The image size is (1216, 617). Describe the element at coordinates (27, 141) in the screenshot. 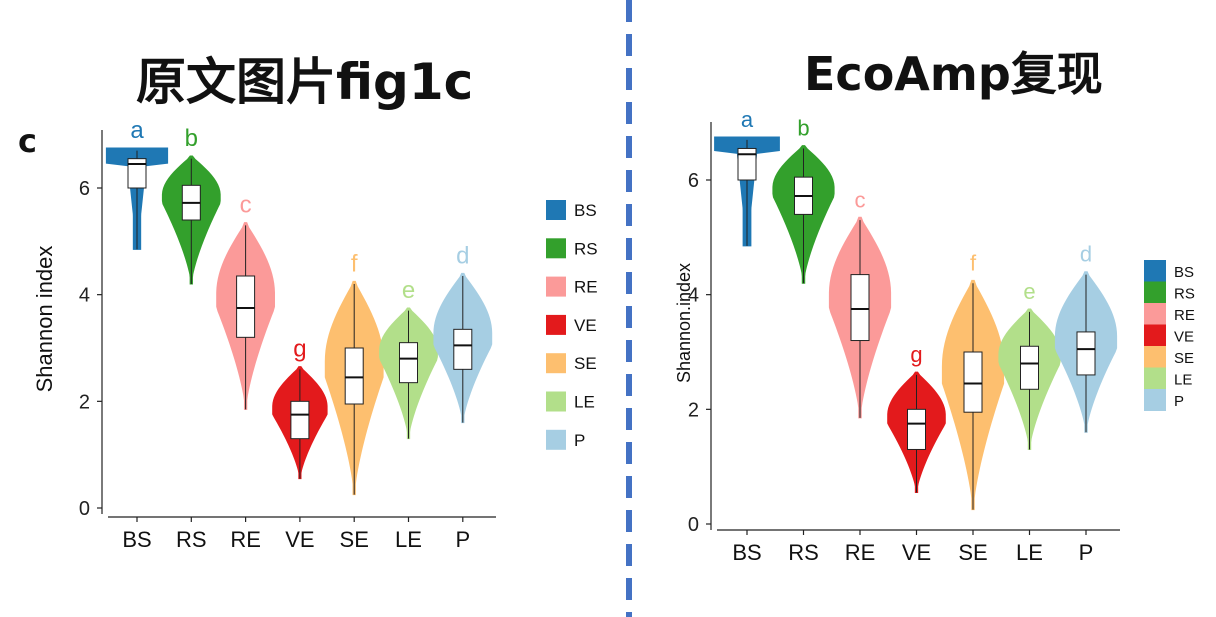

I see `panel-letter: c` at that location.